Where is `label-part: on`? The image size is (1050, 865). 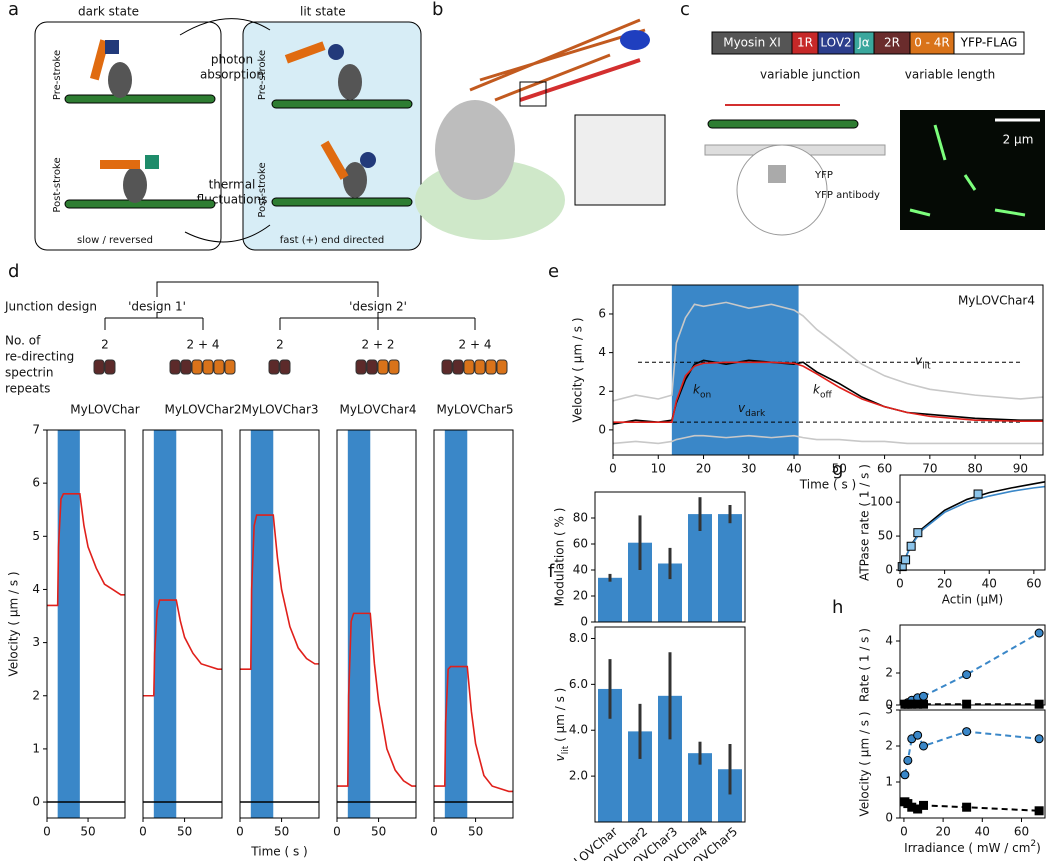 label-part: on is located at coordinates (705, 395).